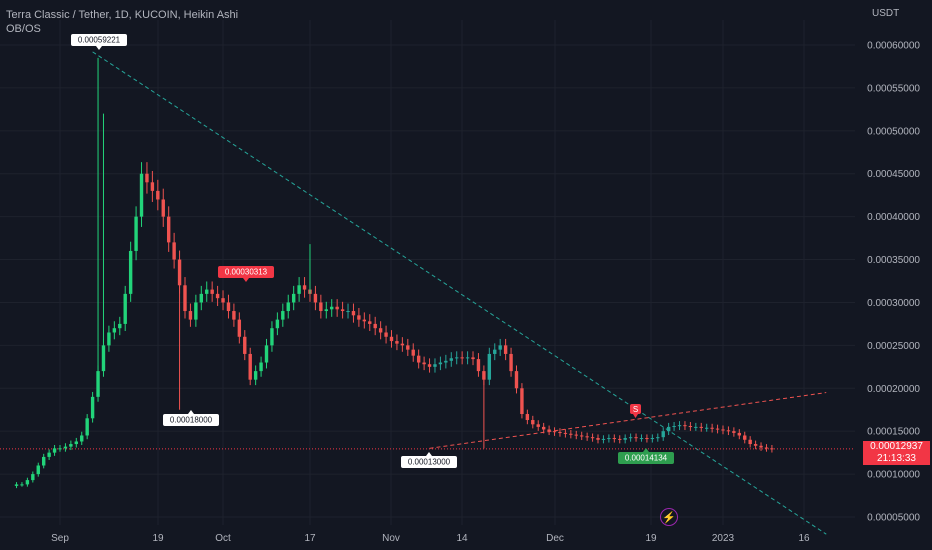  I want to click on x-tick-label: Sep, so click(60, 538).